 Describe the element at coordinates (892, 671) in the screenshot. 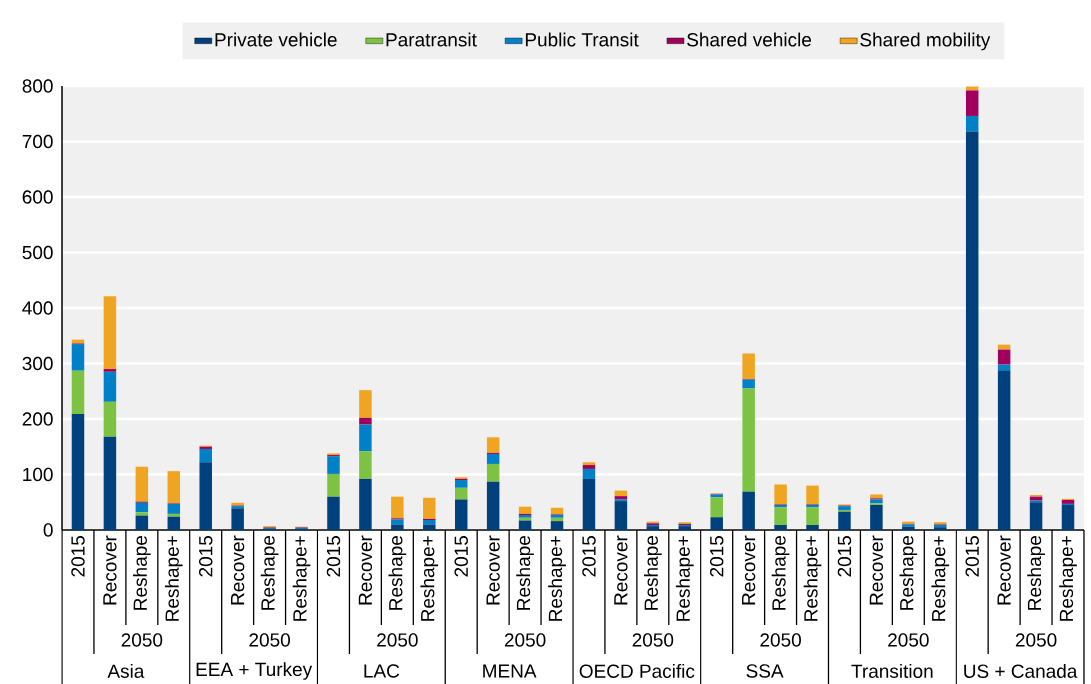

I see `text: Transition` at that location.